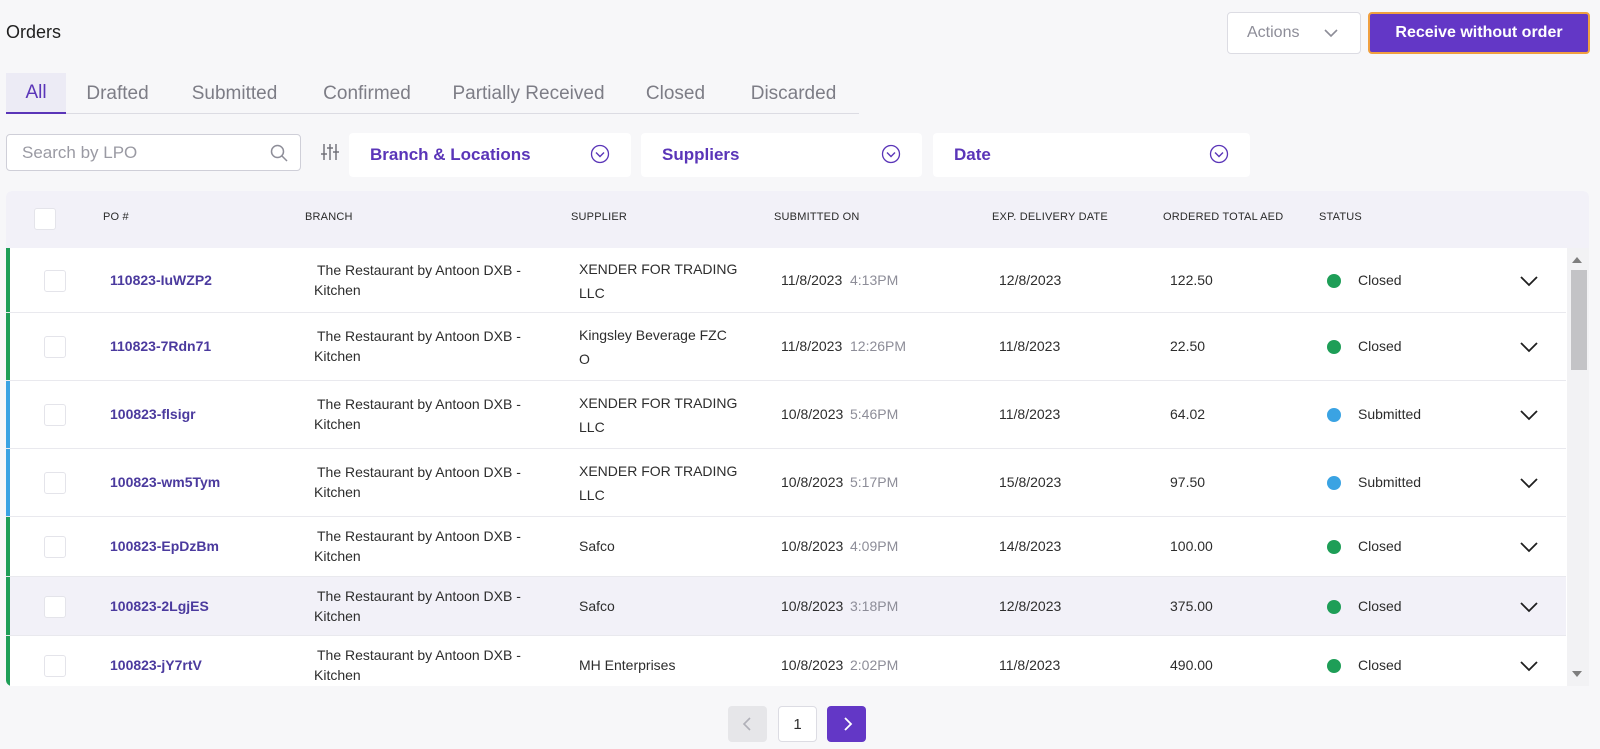  What do you see at coordinates (658, 471) in the screenshot?
I see `supplier-line-1: XENDER FOR TRADING` at bounding box center [658, 471].